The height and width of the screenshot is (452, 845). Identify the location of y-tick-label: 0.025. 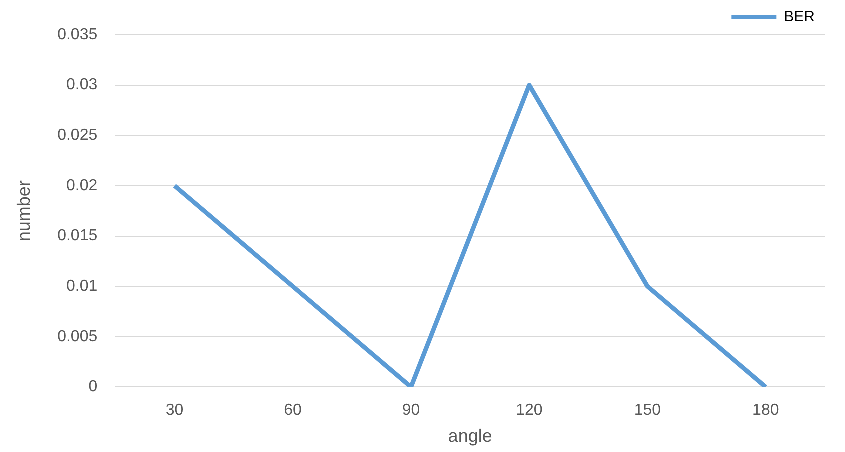
(78, 135).